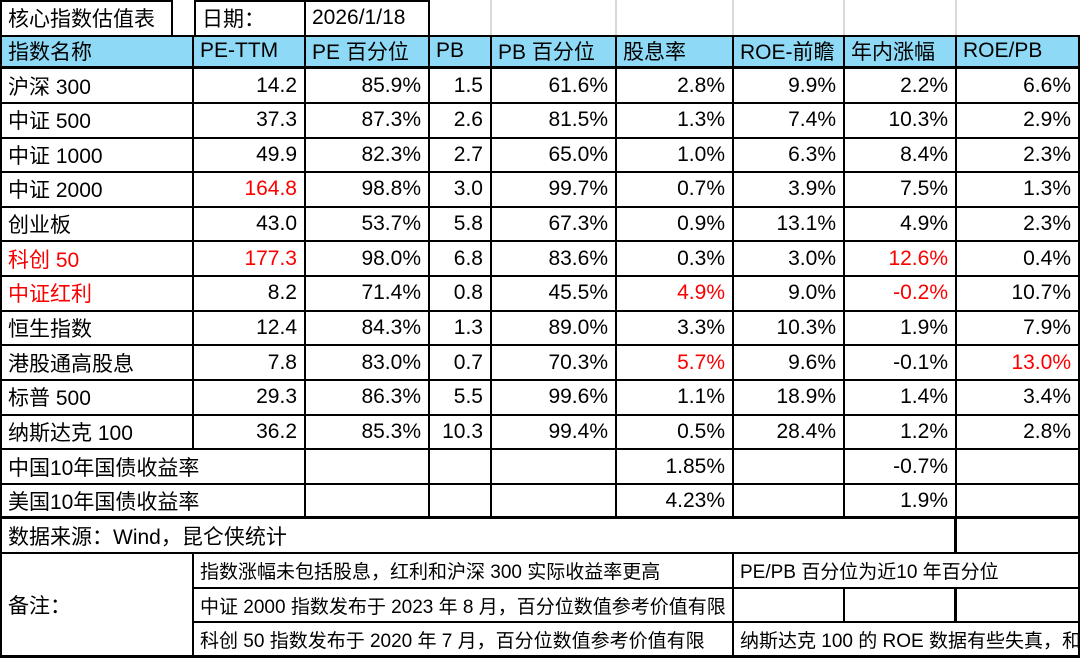 The height and width of the screenshot is (658, 1080). I want to click on pb-percentile-cell: 89.0%, so click(554, 329).